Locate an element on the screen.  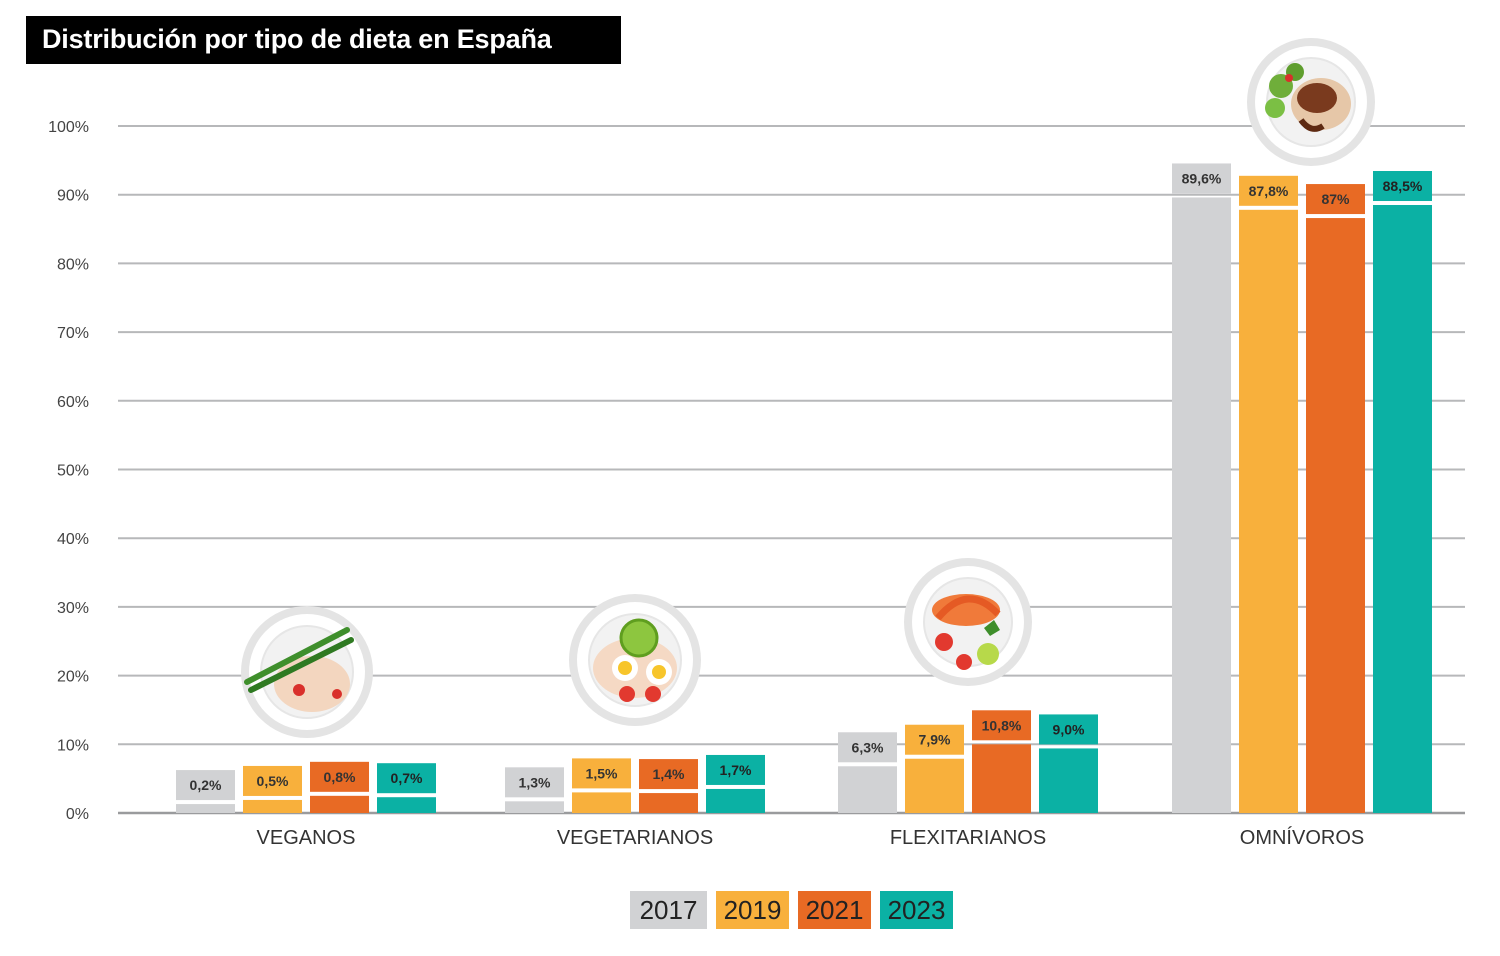
data-label: 1,7% is located at coordinates (736, 770).